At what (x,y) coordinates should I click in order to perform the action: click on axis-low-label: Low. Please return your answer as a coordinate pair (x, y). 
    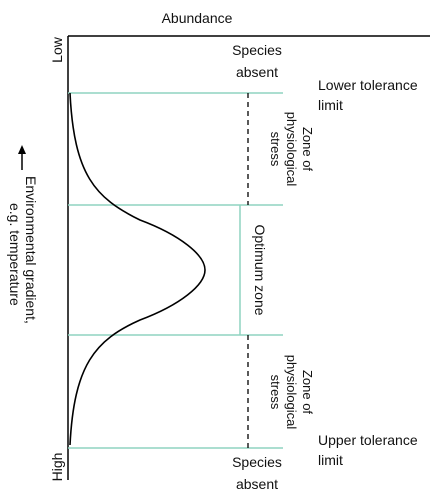
    Looking at the image, I should click on (57, 49).